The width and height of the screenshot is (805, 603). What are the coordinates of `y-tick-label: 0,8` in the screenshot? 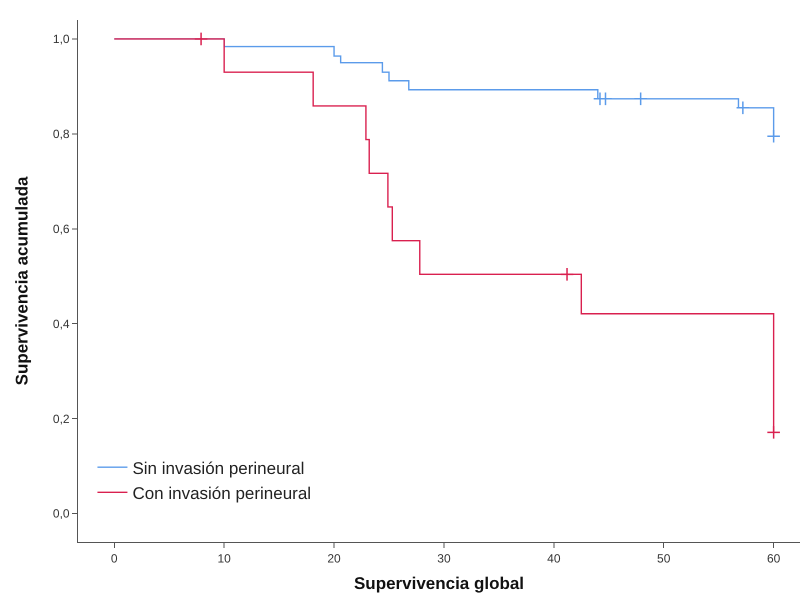 It's located at (61, 134).